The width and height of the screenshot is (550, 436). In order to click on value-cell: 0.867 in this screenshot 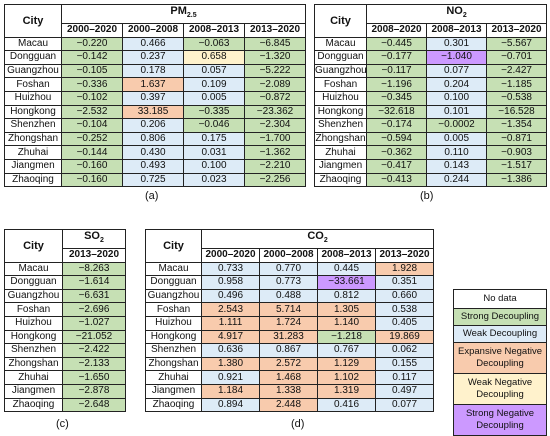, I will do `click(288, 350)`.